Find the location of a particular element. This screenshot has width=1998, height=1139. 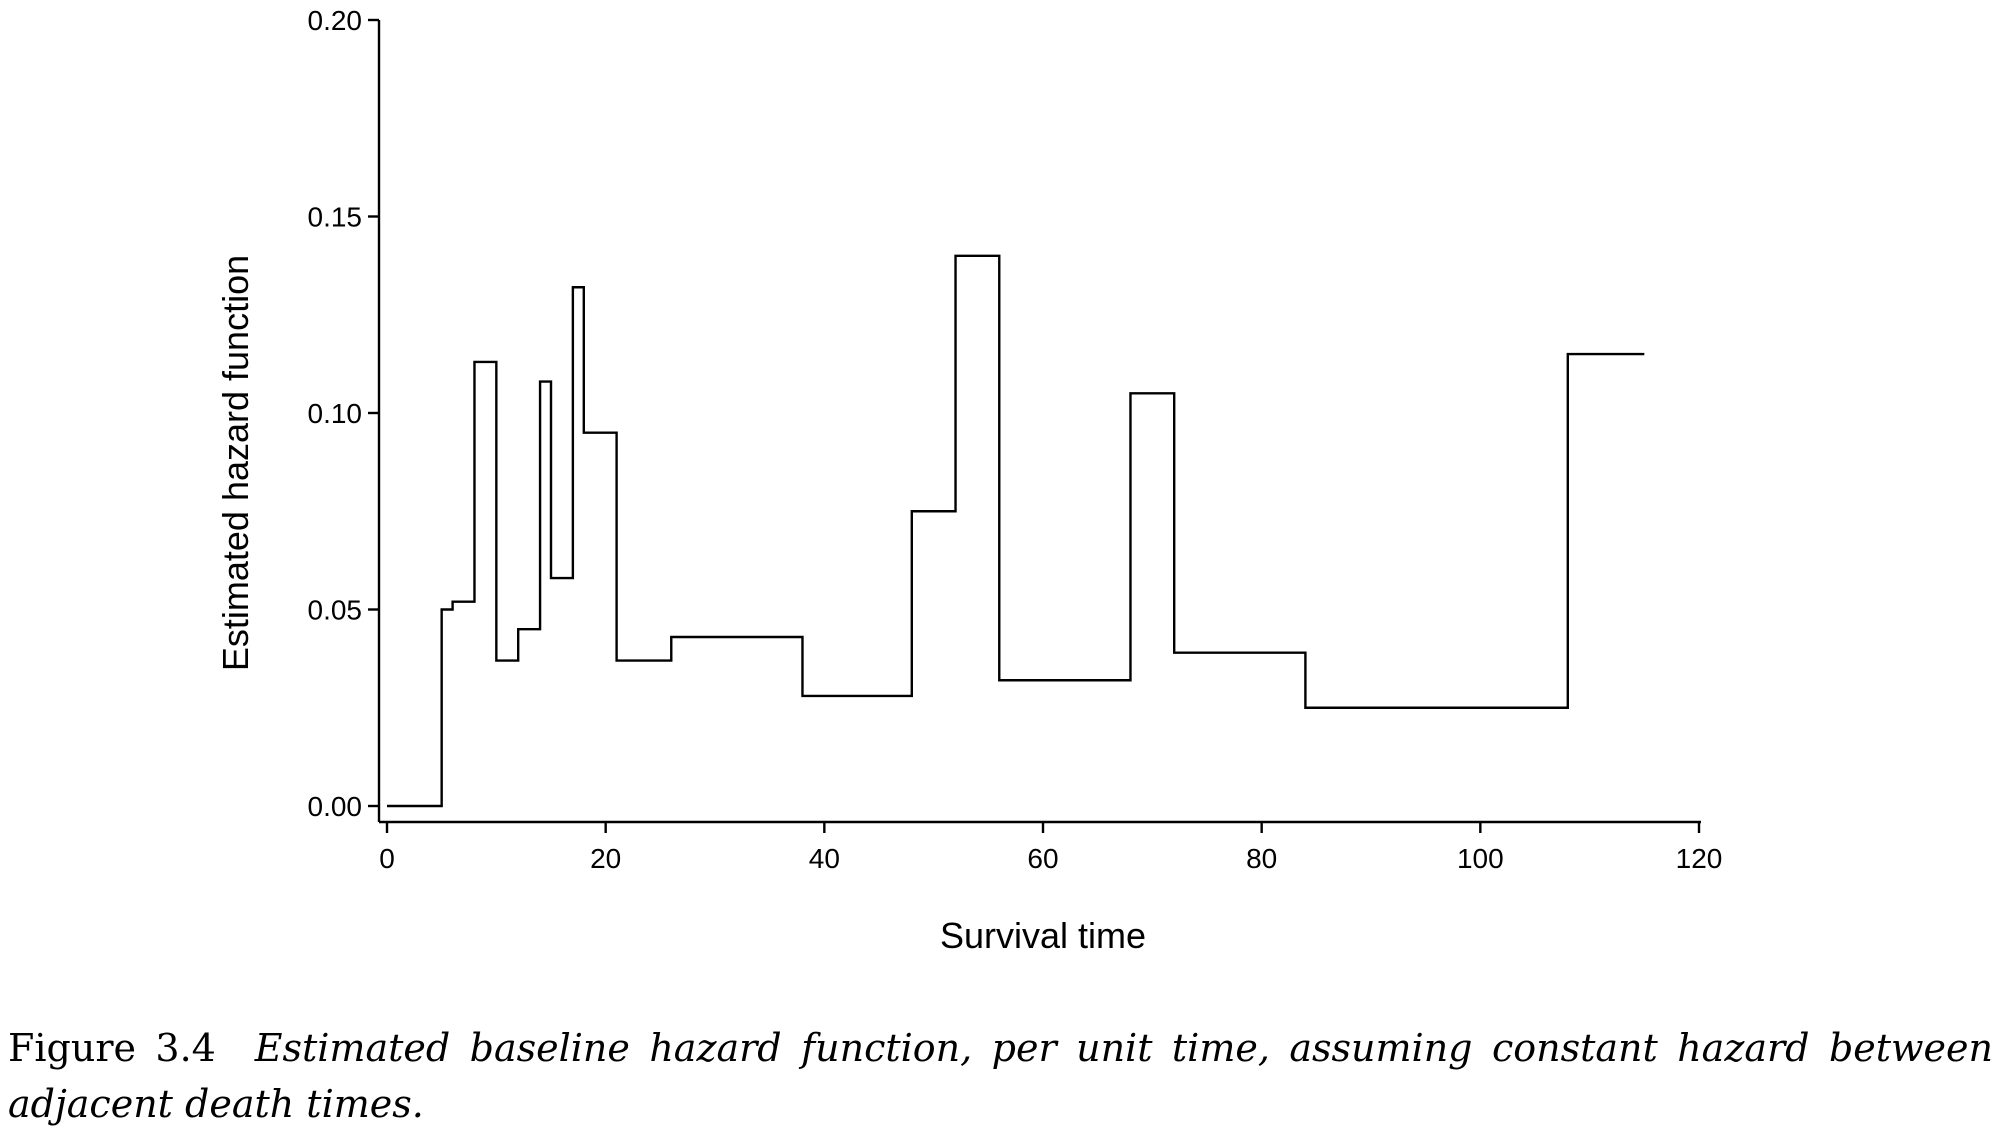

y-tick-label: 0.20 is located at coordinates (335, 20).